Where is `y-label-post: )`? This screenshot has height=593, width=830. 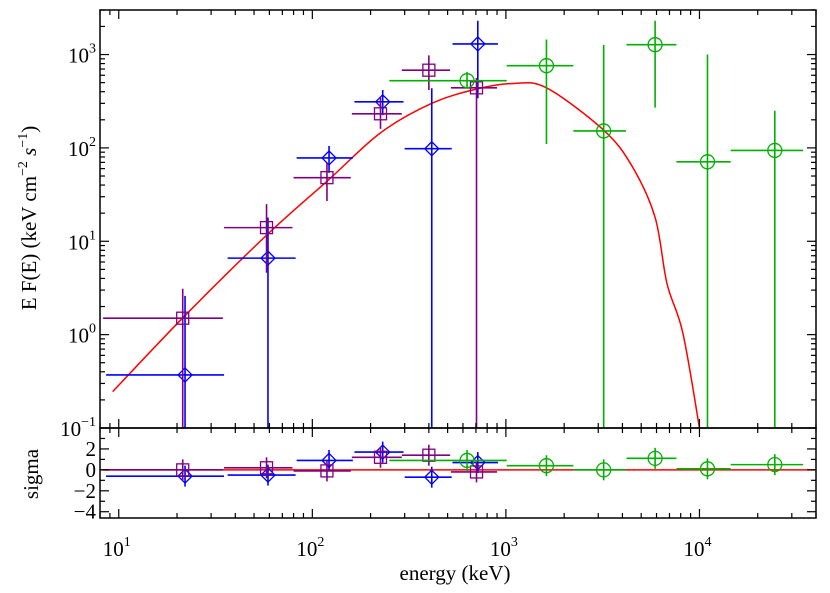
y-label-post: ) is located at coordinates (29, 129).